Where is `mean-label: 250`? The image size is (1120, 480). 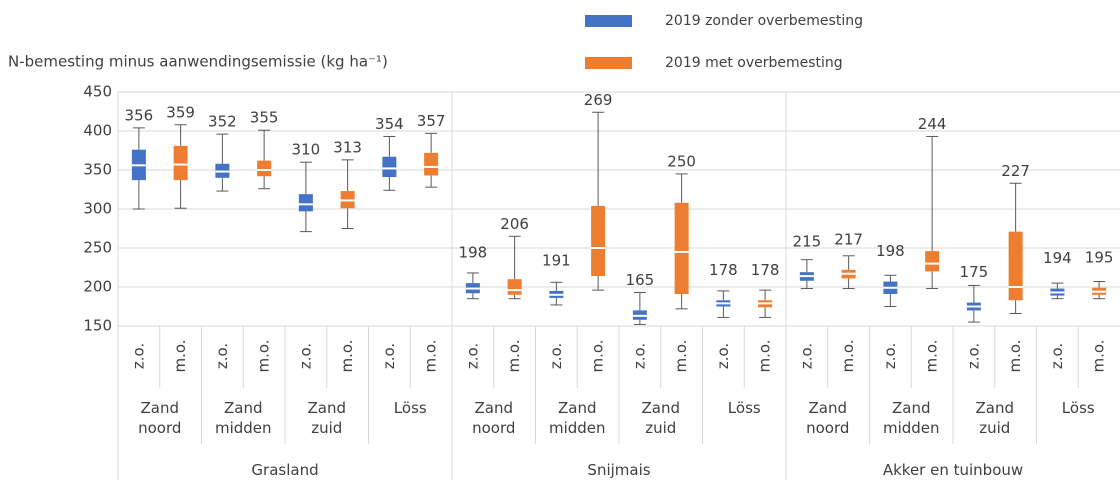
mean-label: 250 is located at coordinates (681, 161).